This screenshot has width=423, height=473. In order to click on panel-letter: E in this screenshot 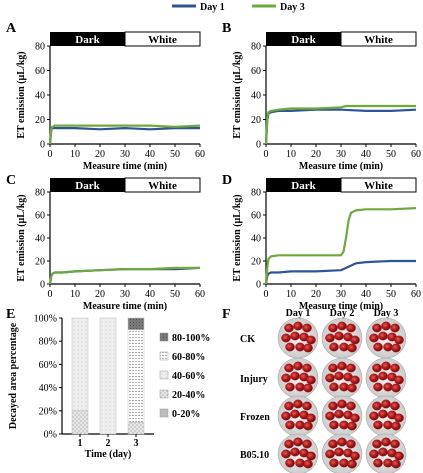, I will do `click(10, 314)`.